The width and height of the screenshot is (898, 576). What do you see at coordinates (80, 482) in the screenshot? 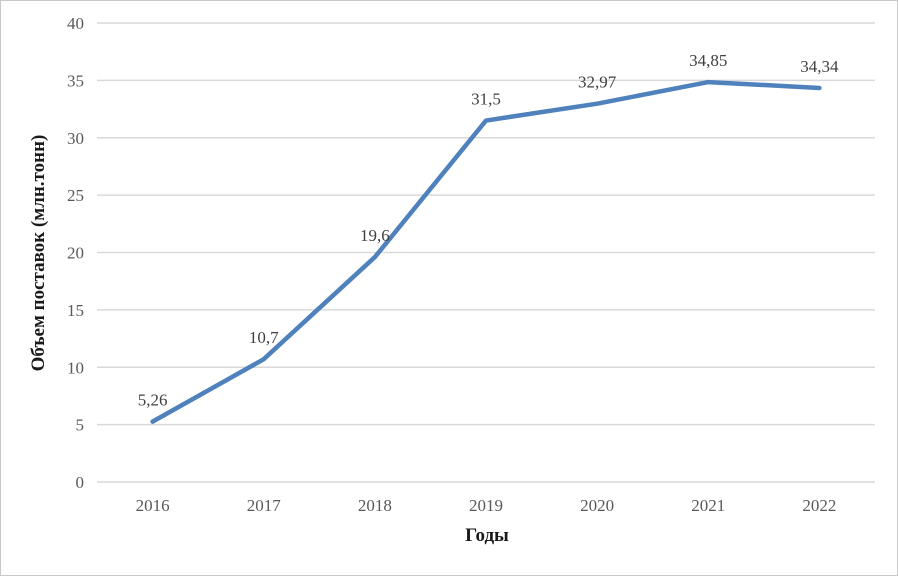
I see `y-tick-label: 0` at bounding box center [80, 482].